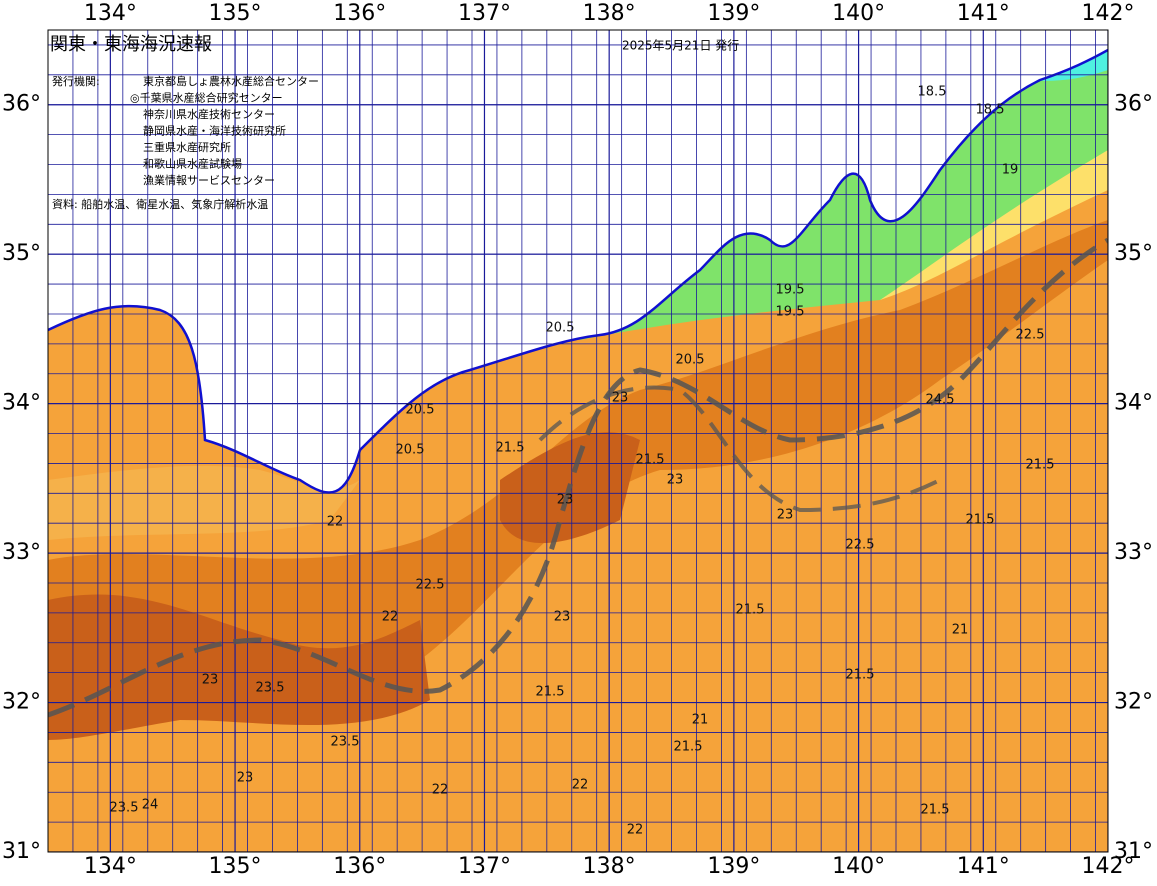 The height and width of the screenshot is (886, 1157). I want to click on issuer-label: 発行機関:, so click(76, 81).